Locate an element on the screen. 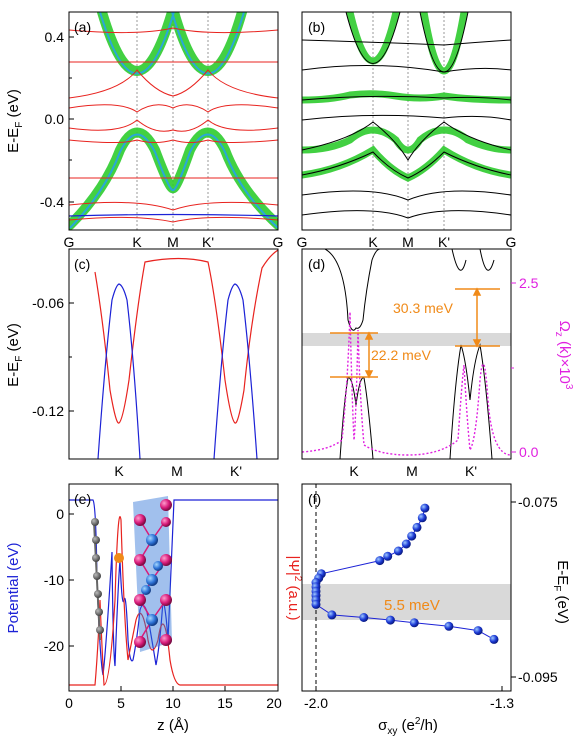 The image size is (578, 749). black-bands is located at coordinates (406, 115).